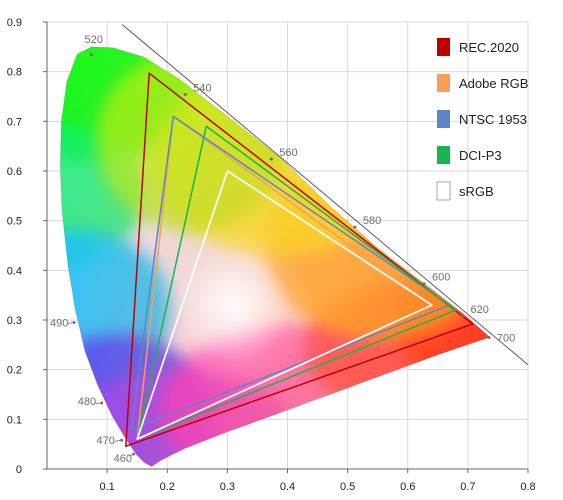 Image resolution: width=563 pixels, height=500 pixels. What do you see at coordinates (443, 119) in the screenshot?
I see `legend-swatch-ntsc-1953` at bounding box center [443, 119].